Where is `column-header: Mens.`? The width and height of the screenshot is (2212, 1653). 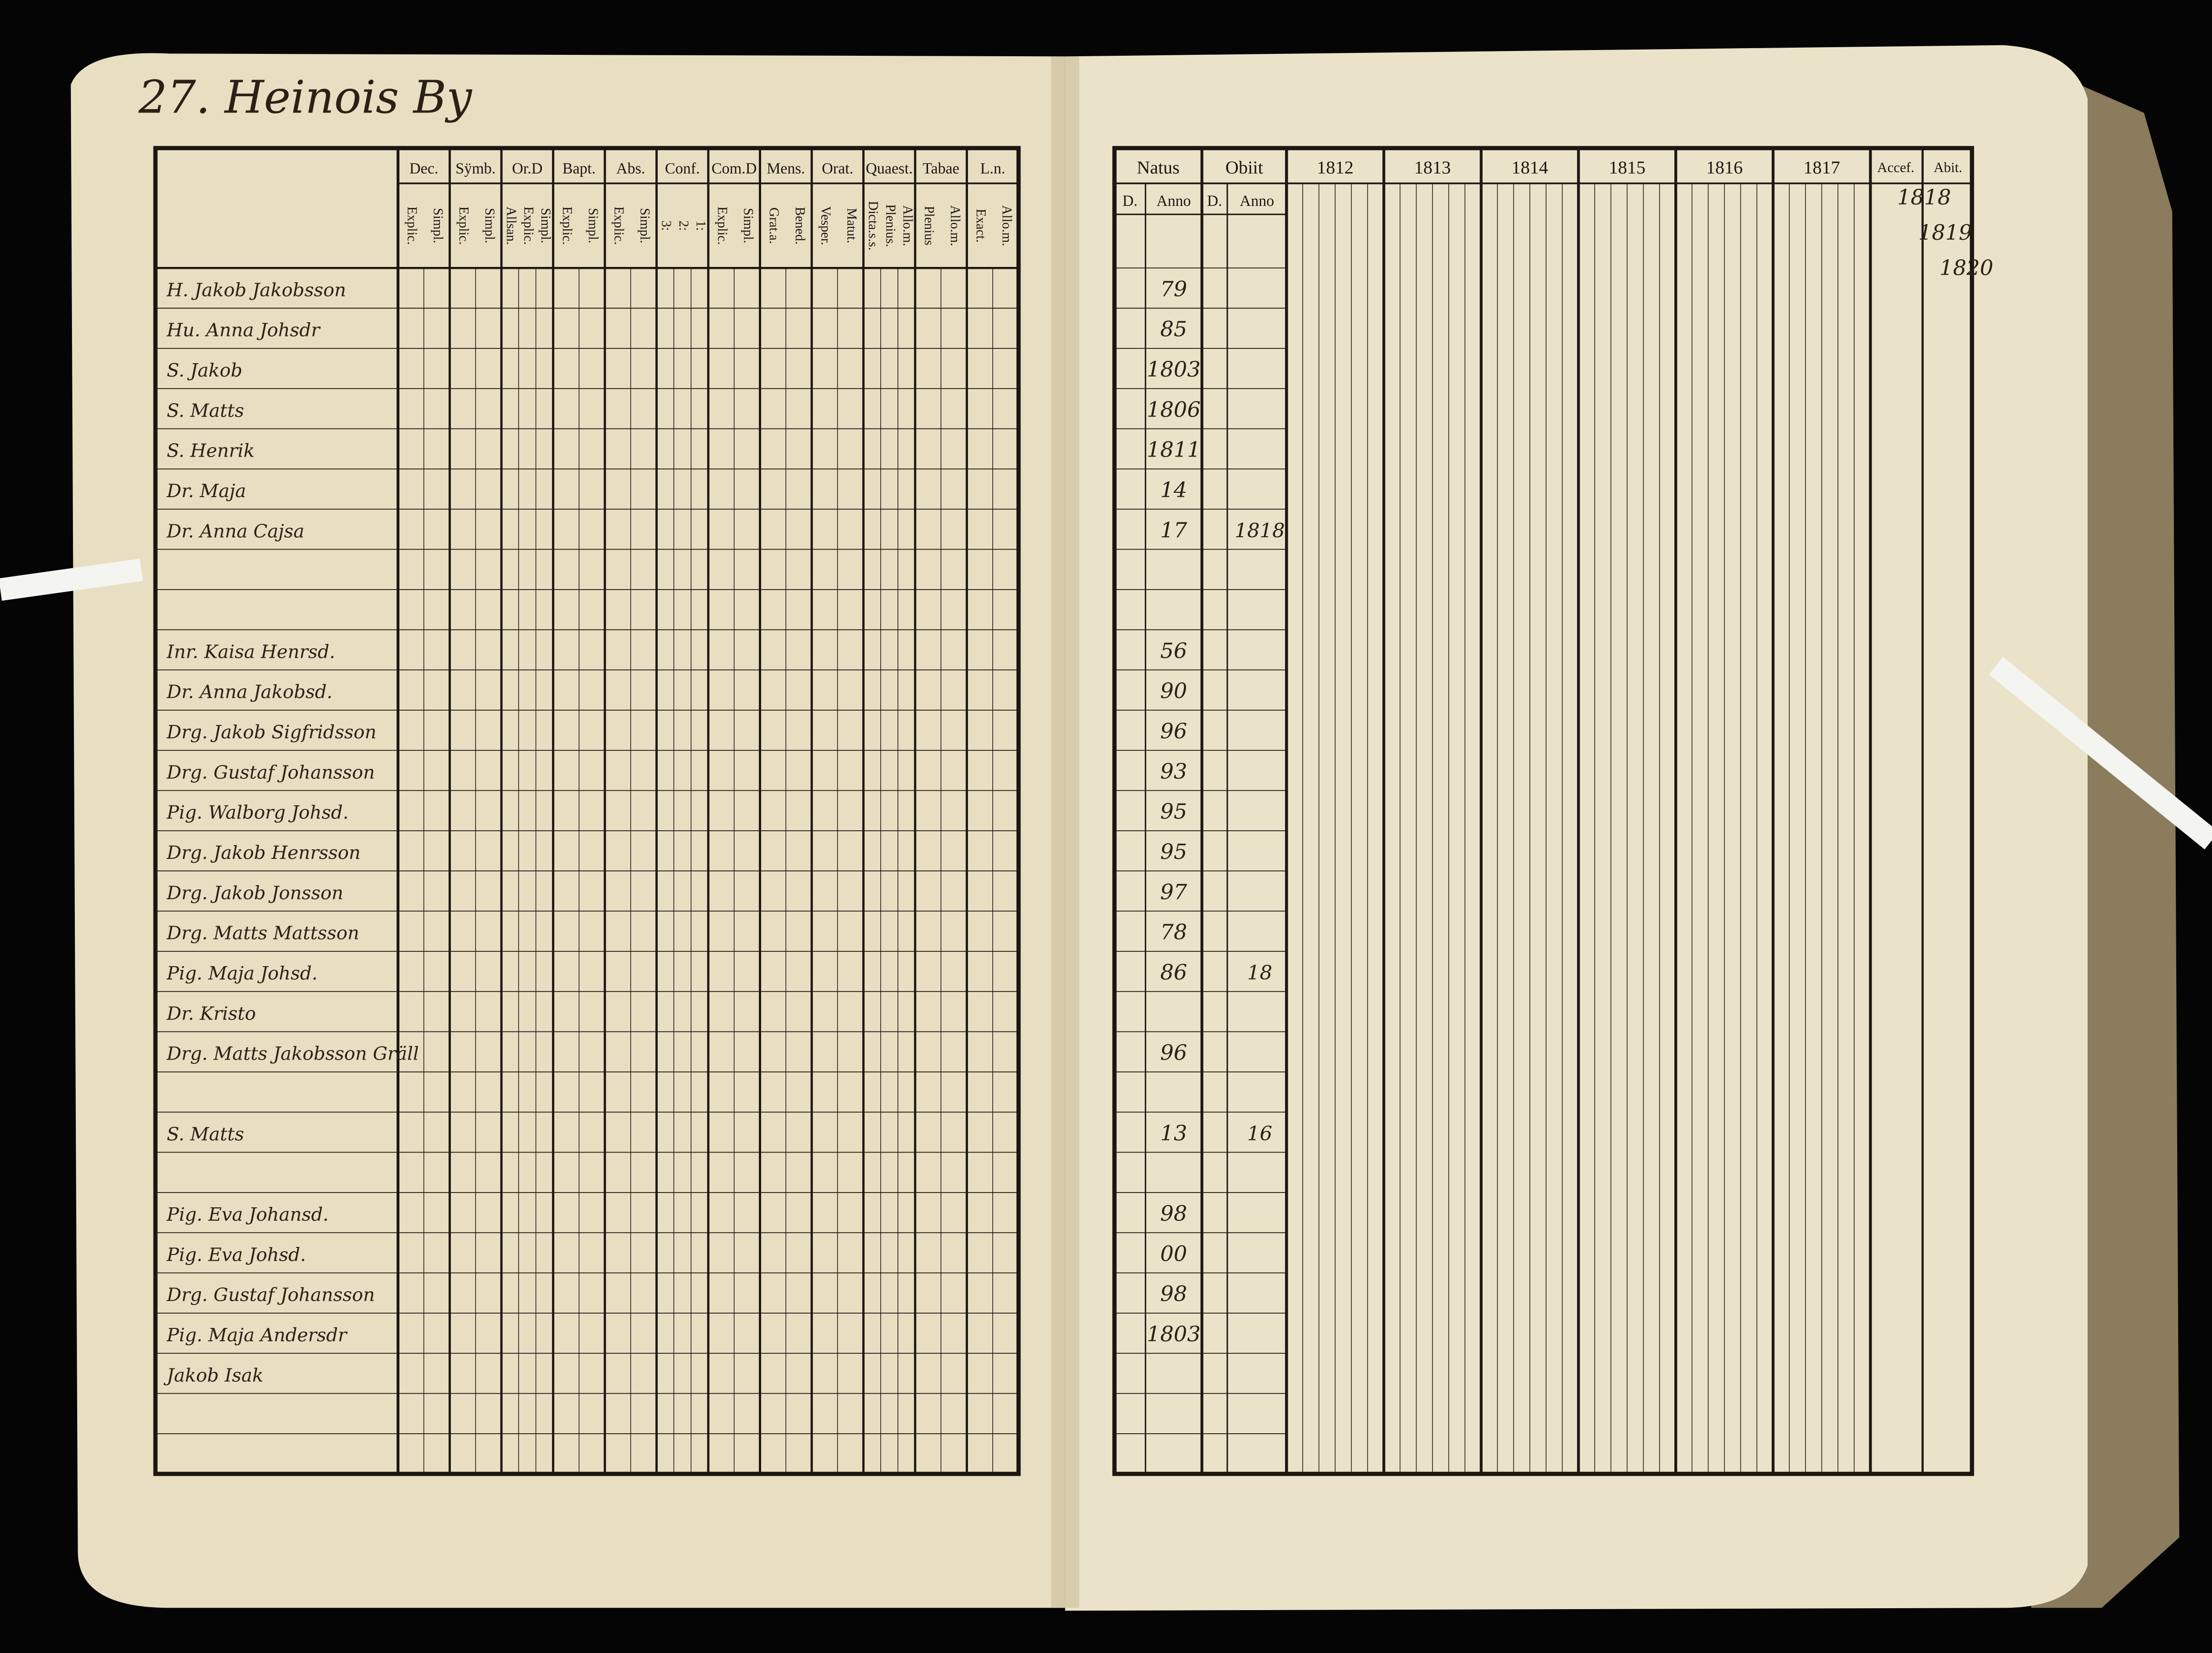
column-header: Mens. is located at coordinates (786, 168).